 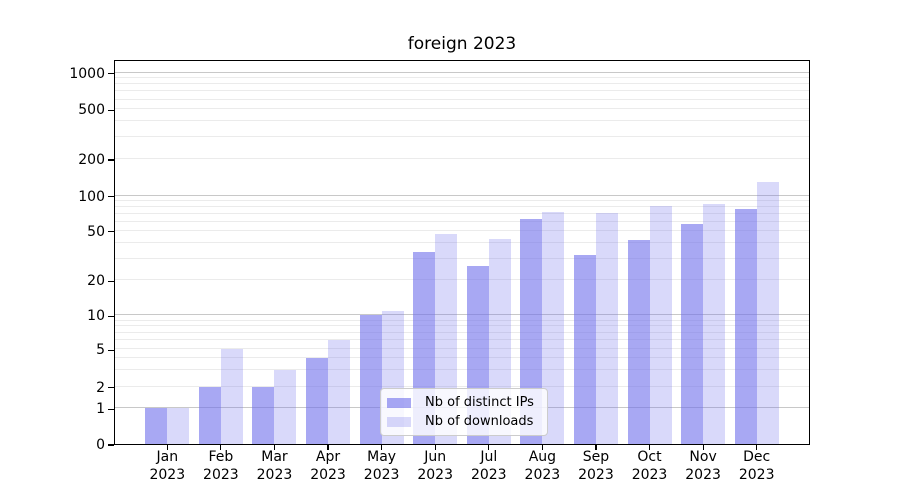 I want to click on y-tick-label: 0, so click(x=100, y=445).